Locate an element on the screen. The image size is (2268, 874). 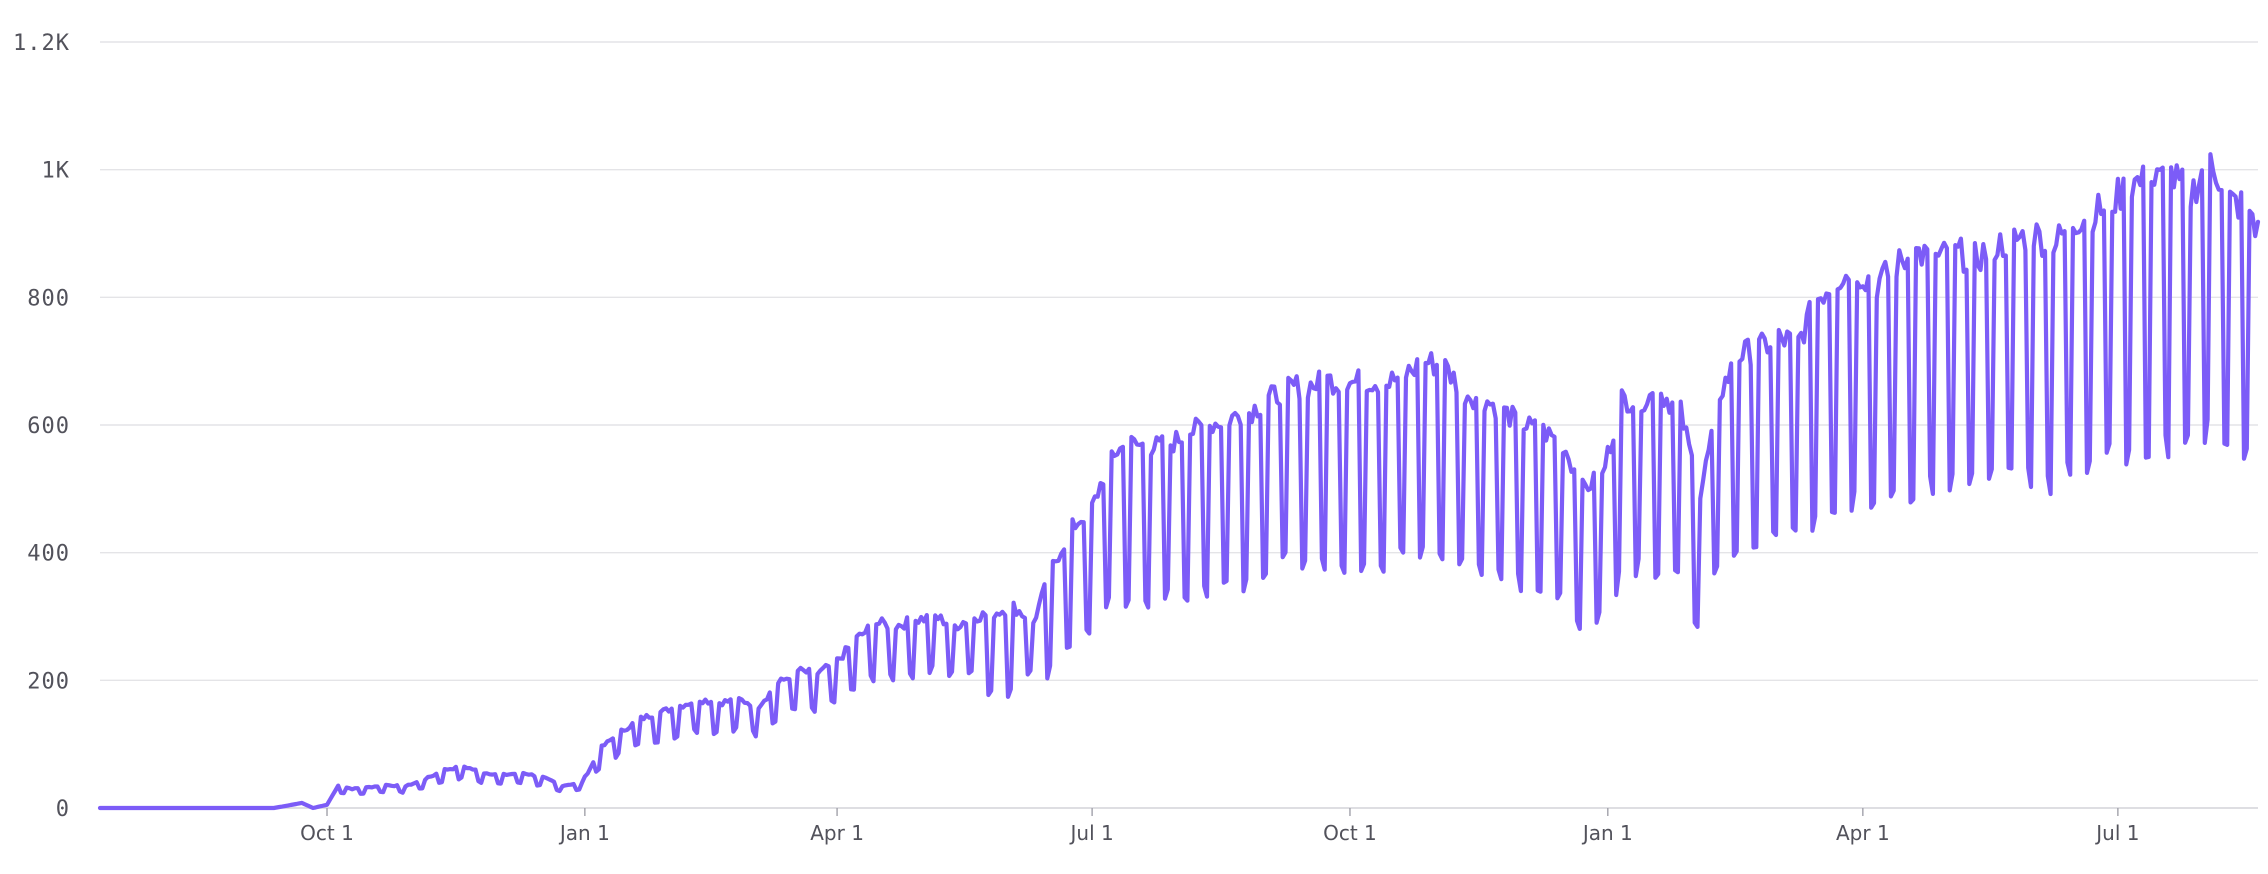
y-tick-label: 400 is located at coordinates (48, 554).